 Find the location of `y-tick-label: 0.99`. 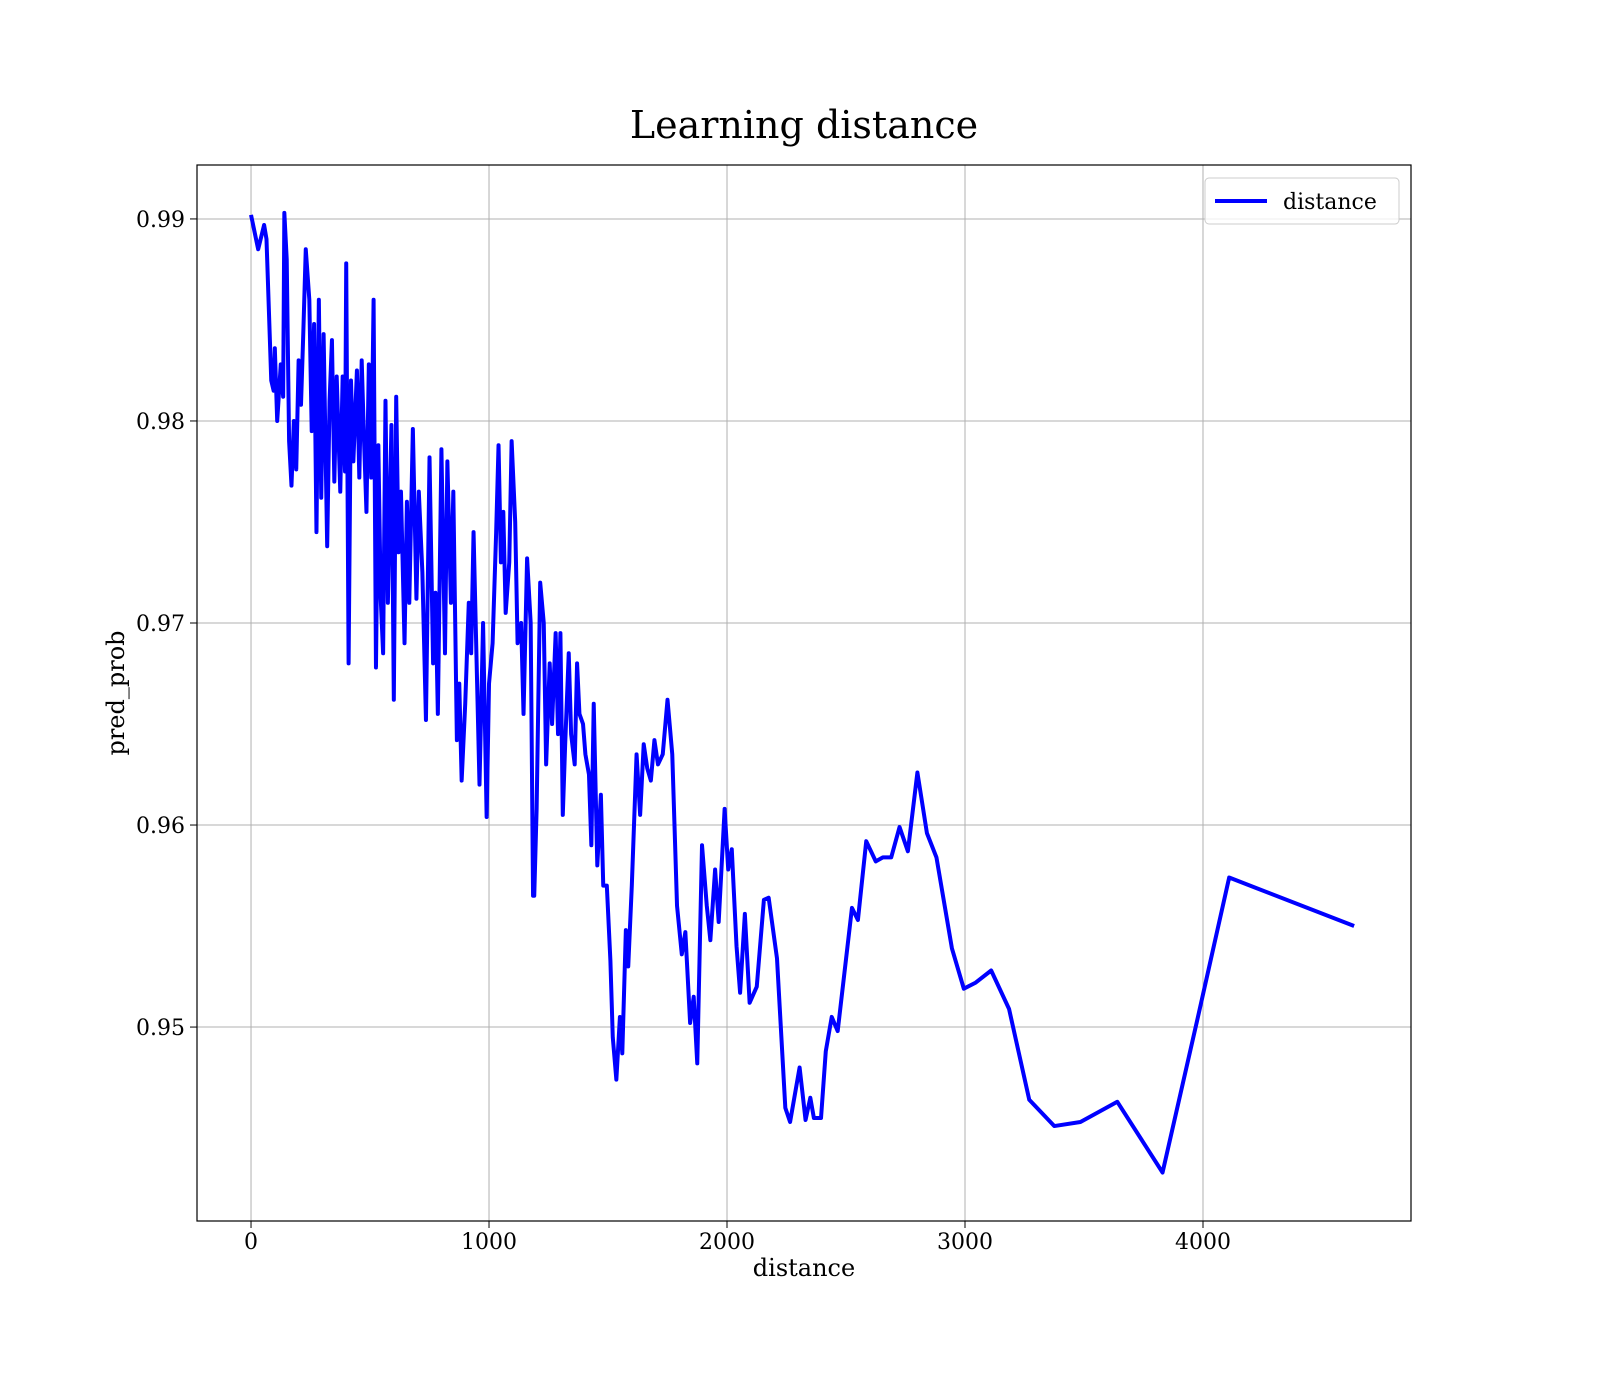

y-tick-label: 0.99 is located at coordinates (160, 220).